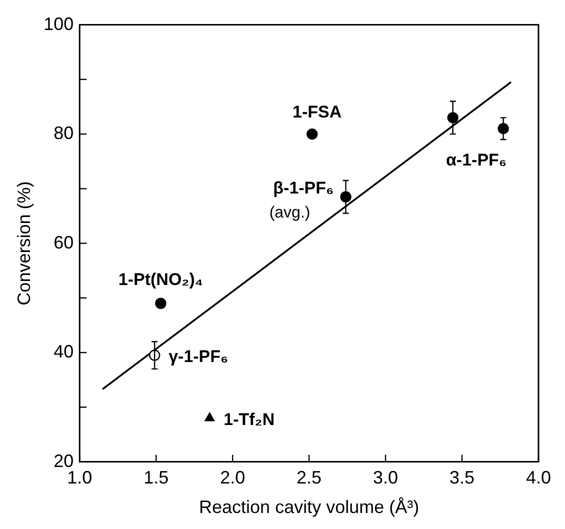  What do you see at coordinates (233, 478) in the screenshot?
I see `x-tick-label: 2.0` at bounding box center [233, 478].